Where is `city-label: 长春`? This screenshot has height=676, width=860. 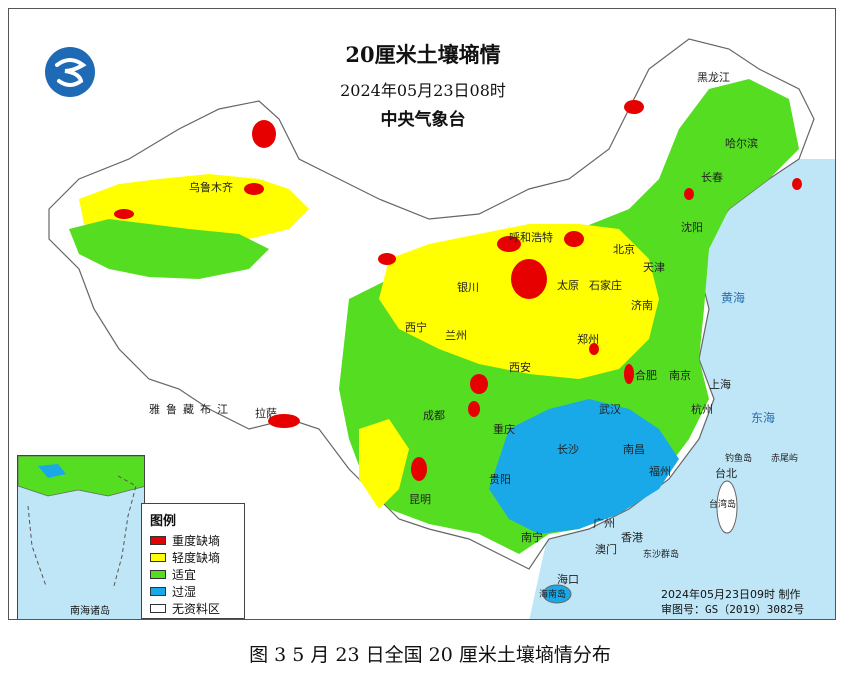 city-label: 长春 is located at coordinates (712, 177).